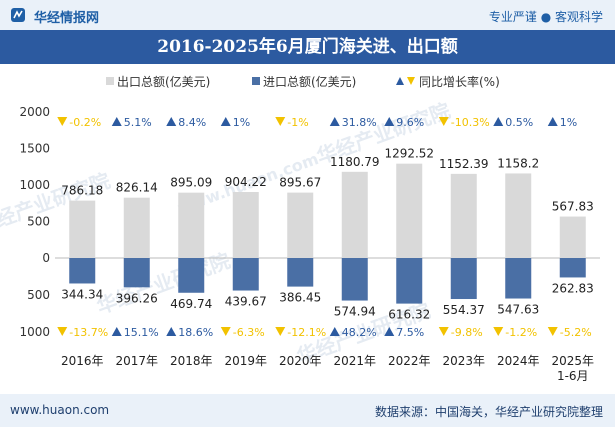 The width and height of the screenshot is (615, 427). Describe the element at coordinates (409, 315) in the screenshot. I see `import-value-label: 616.32` at that location.